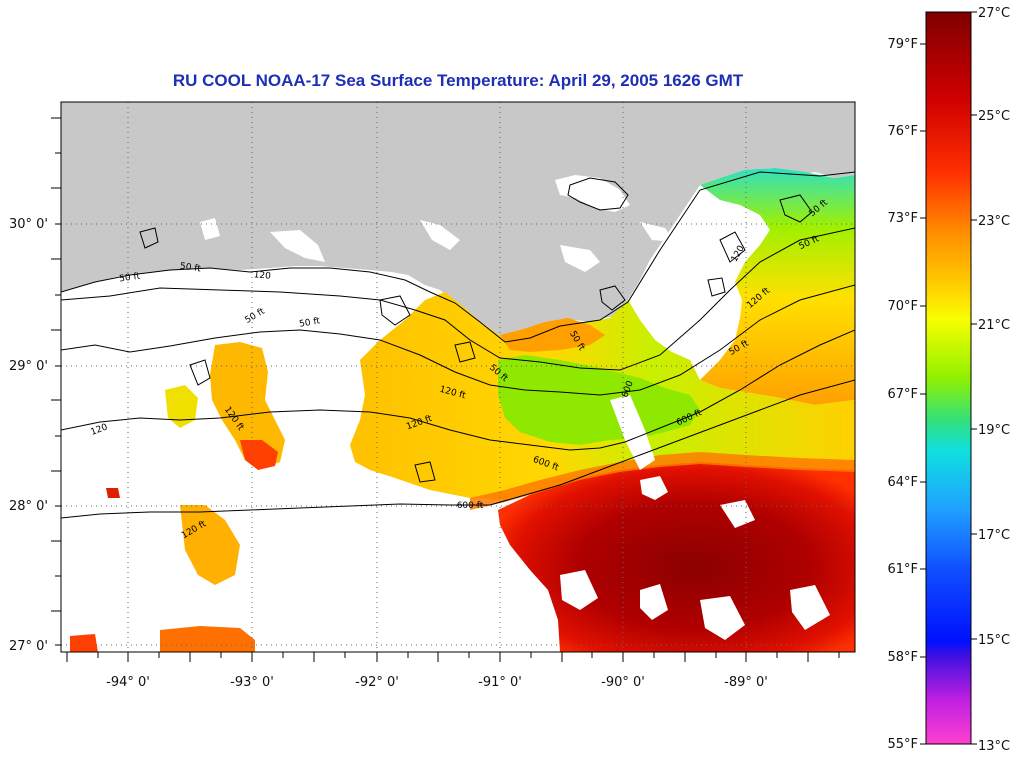 This screenshot has height=761, width=1024. What do you see at coordinates (28, 435) in the screenshot?
I see `latitude-labels: 30° 0' 29° 0' 28° 0' 27° 0'` at bounding box center [28, 435].